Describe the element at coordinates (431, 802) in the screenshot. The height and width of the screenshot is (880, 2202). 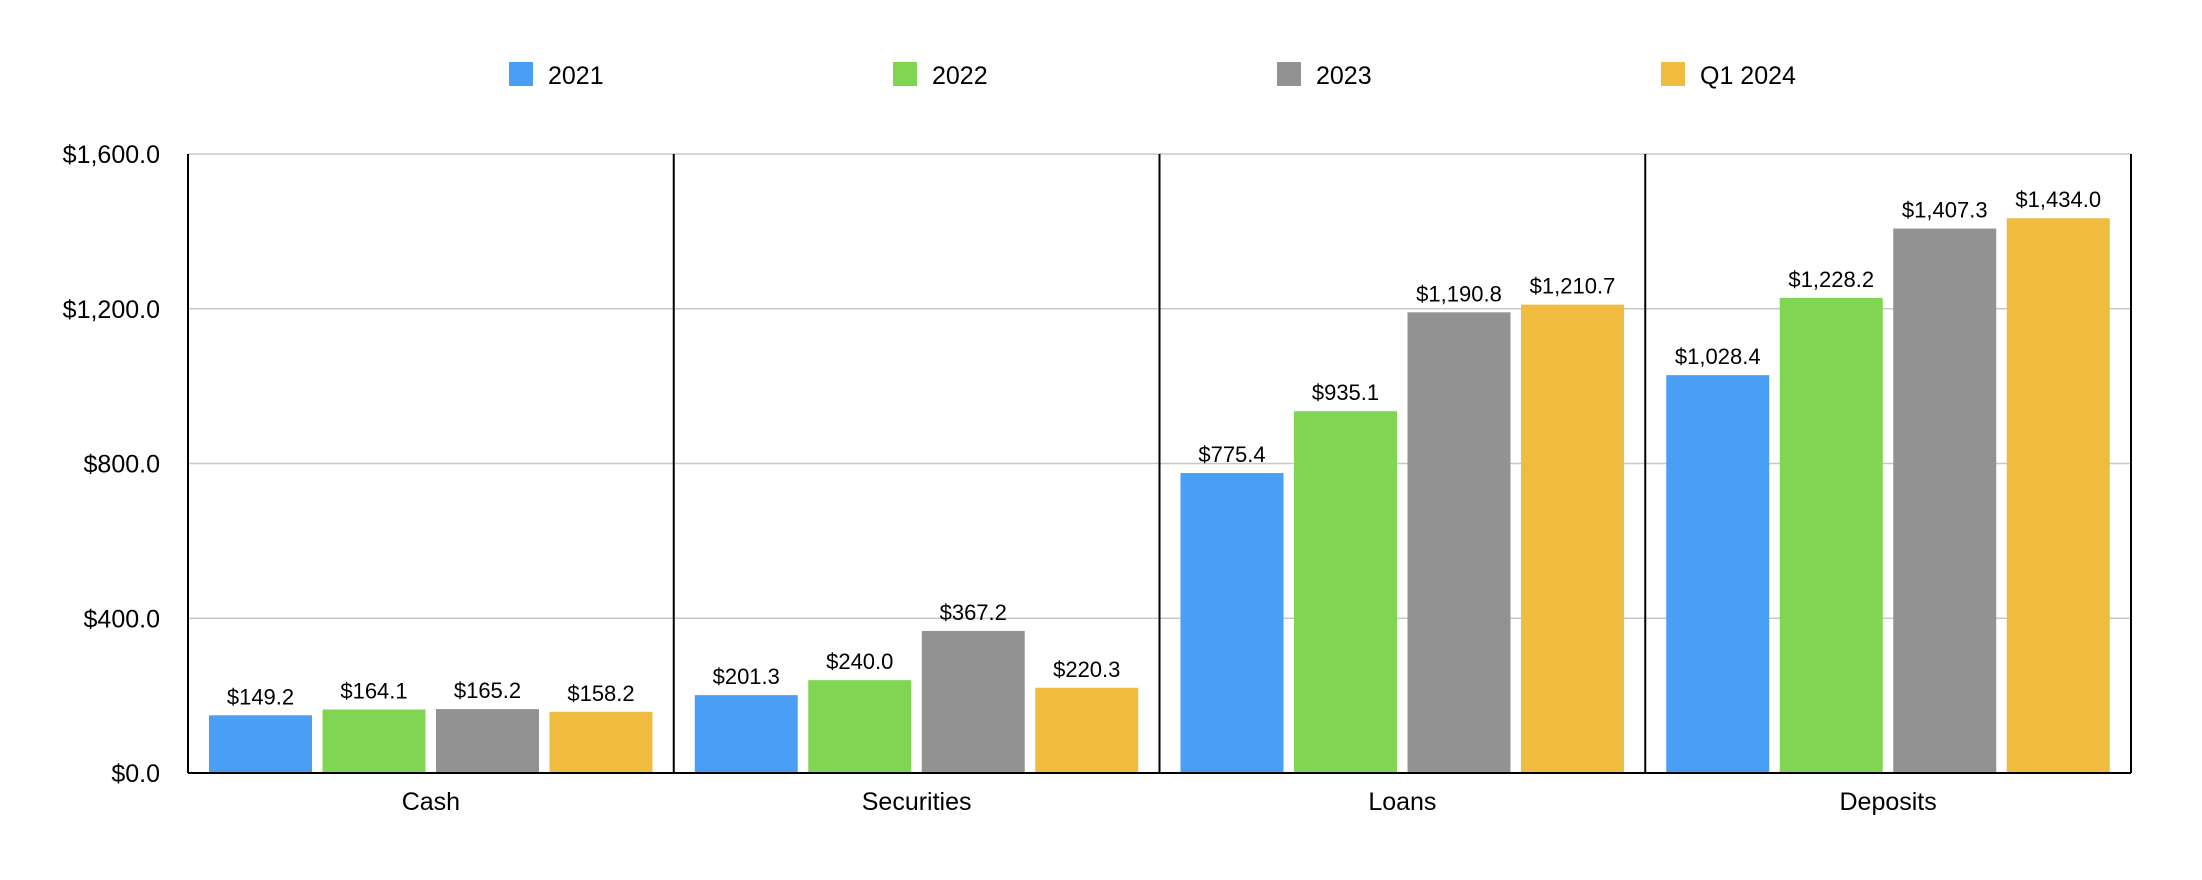
I see `x-category-label-cash: Cash` at that location.